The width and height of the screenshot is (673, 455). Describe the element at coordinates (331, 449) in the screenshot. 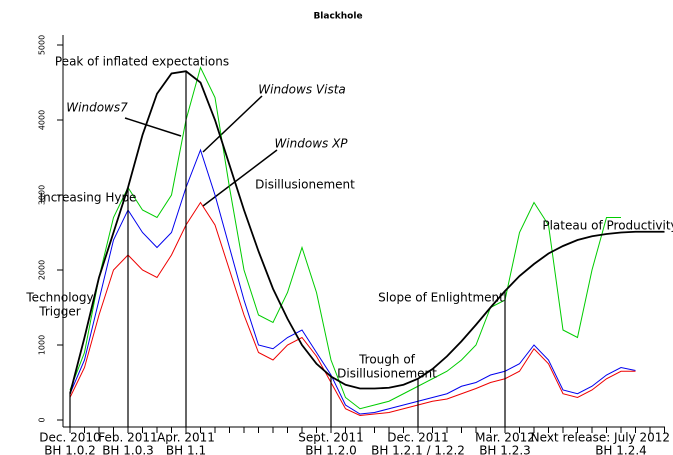

I see `release-label: BH 1.2.0` at that location.